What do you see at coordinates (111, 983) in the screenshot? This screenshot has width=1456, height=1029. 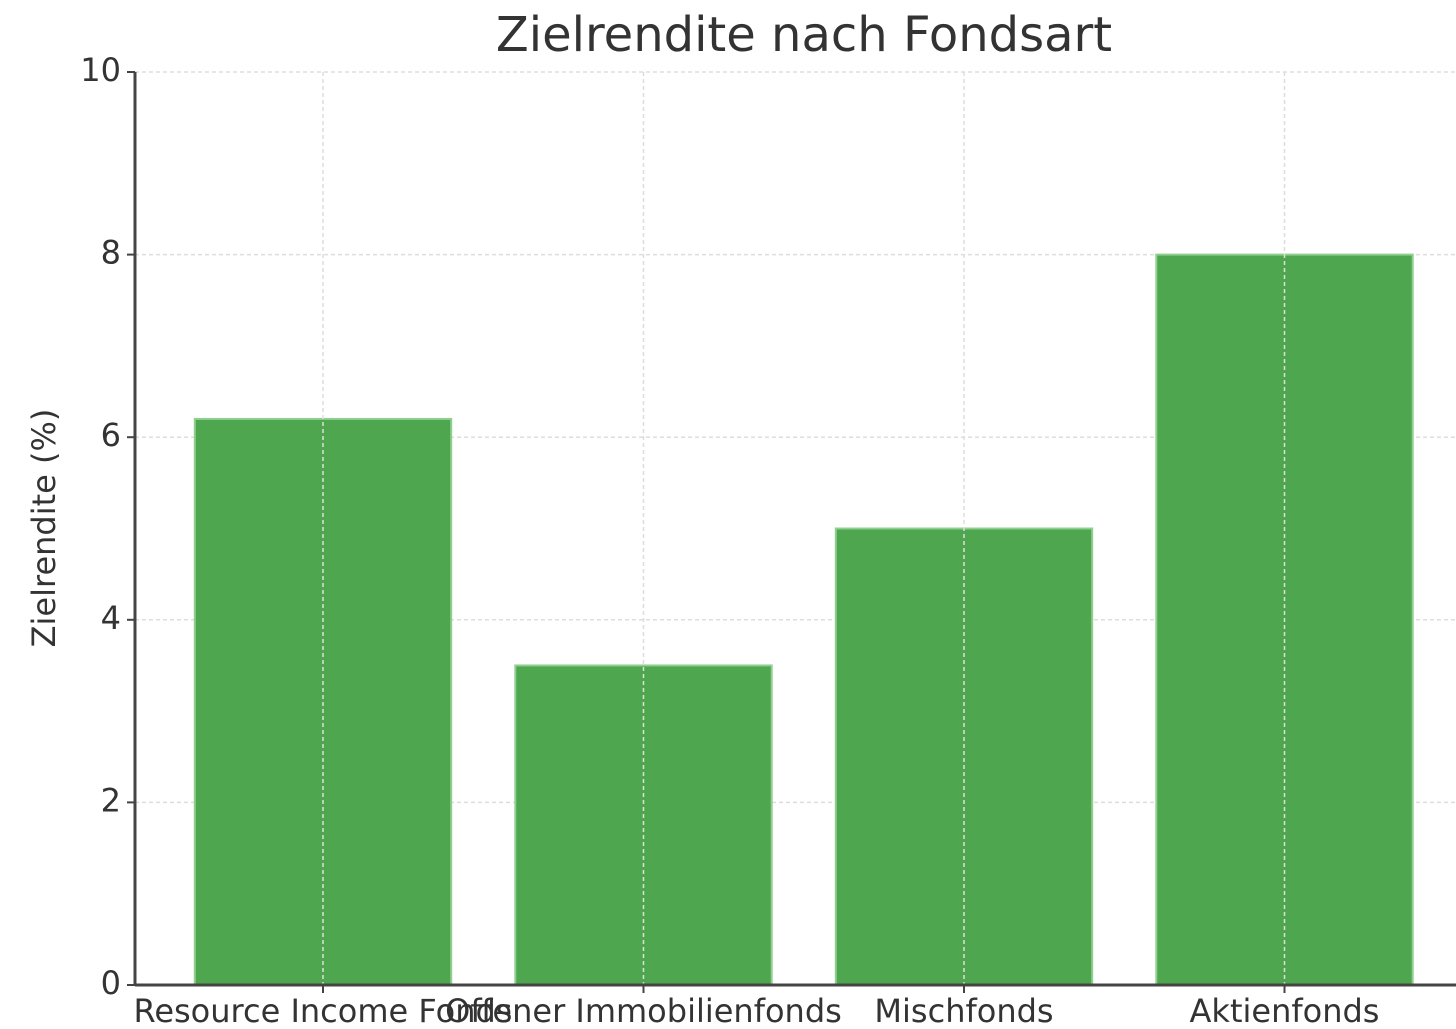 I see `y-tick-label: 0` at bounding box center [111, 983].